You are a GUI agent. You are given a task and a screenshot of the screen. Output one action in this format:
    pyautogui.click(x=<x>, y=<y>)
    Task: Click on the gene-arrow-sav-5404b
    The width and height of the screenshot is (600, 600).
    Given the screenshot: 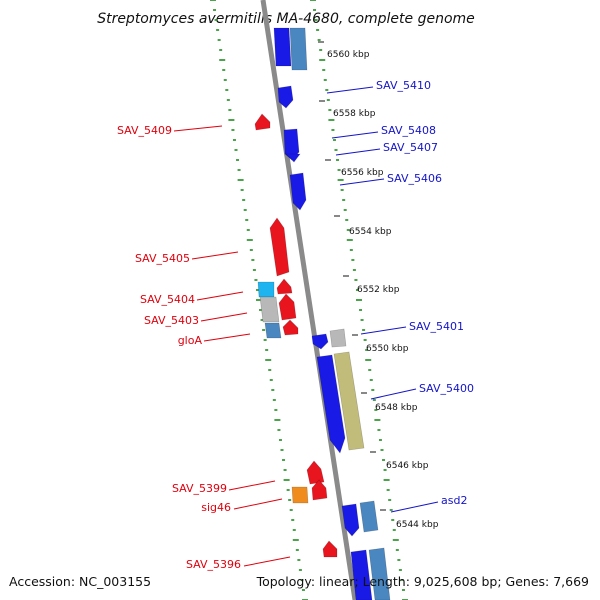 What is the action you would take?
    pyautogui.click(x=284, y=286)
    